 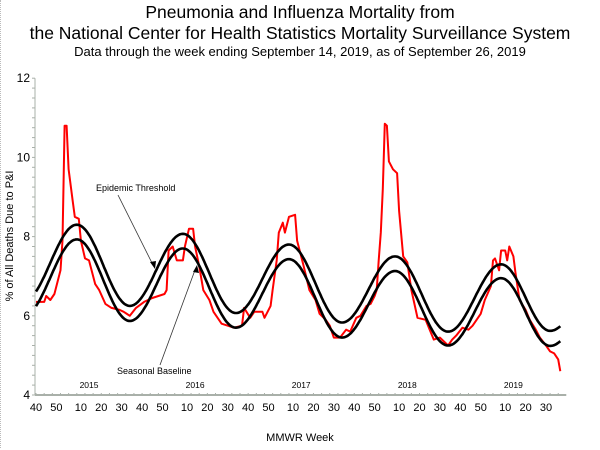 What do you see at coordinates (10, 236) in the screenshot?
I see `y-axis-label: % of All Deaths Due to P&I` at bounding box center [10, 236].